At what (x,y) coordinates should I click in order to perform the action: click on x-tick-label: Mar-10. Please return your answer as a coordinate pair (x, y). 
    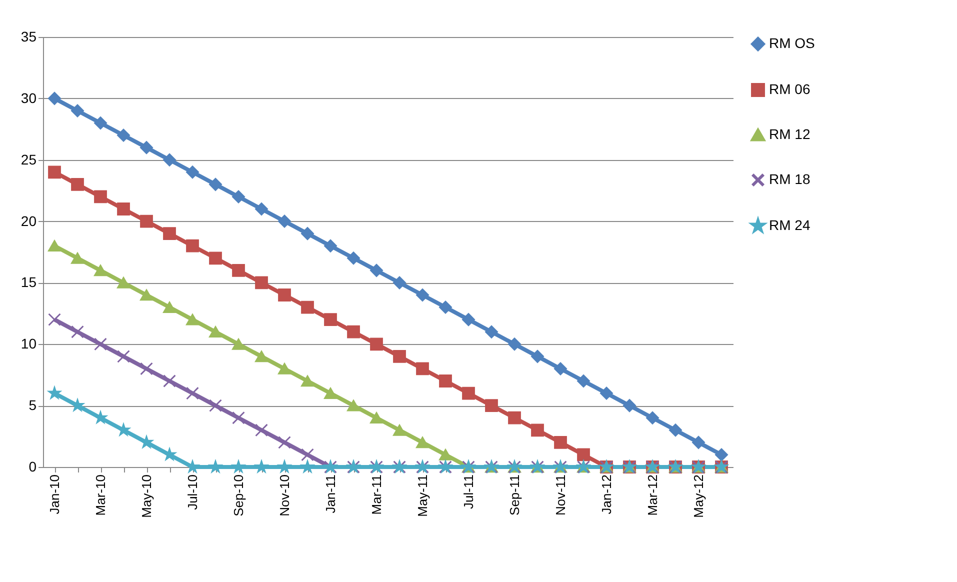
    Looking at the image, I should click on (100, 495).